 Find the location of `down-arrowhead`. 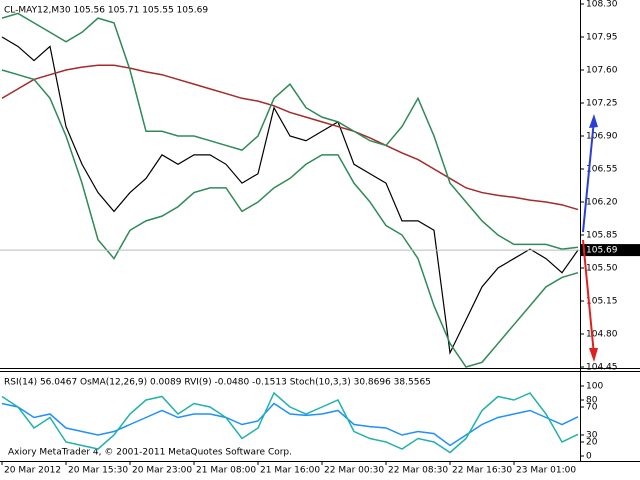

down-arrowhead is located at coordinates (593, 355).